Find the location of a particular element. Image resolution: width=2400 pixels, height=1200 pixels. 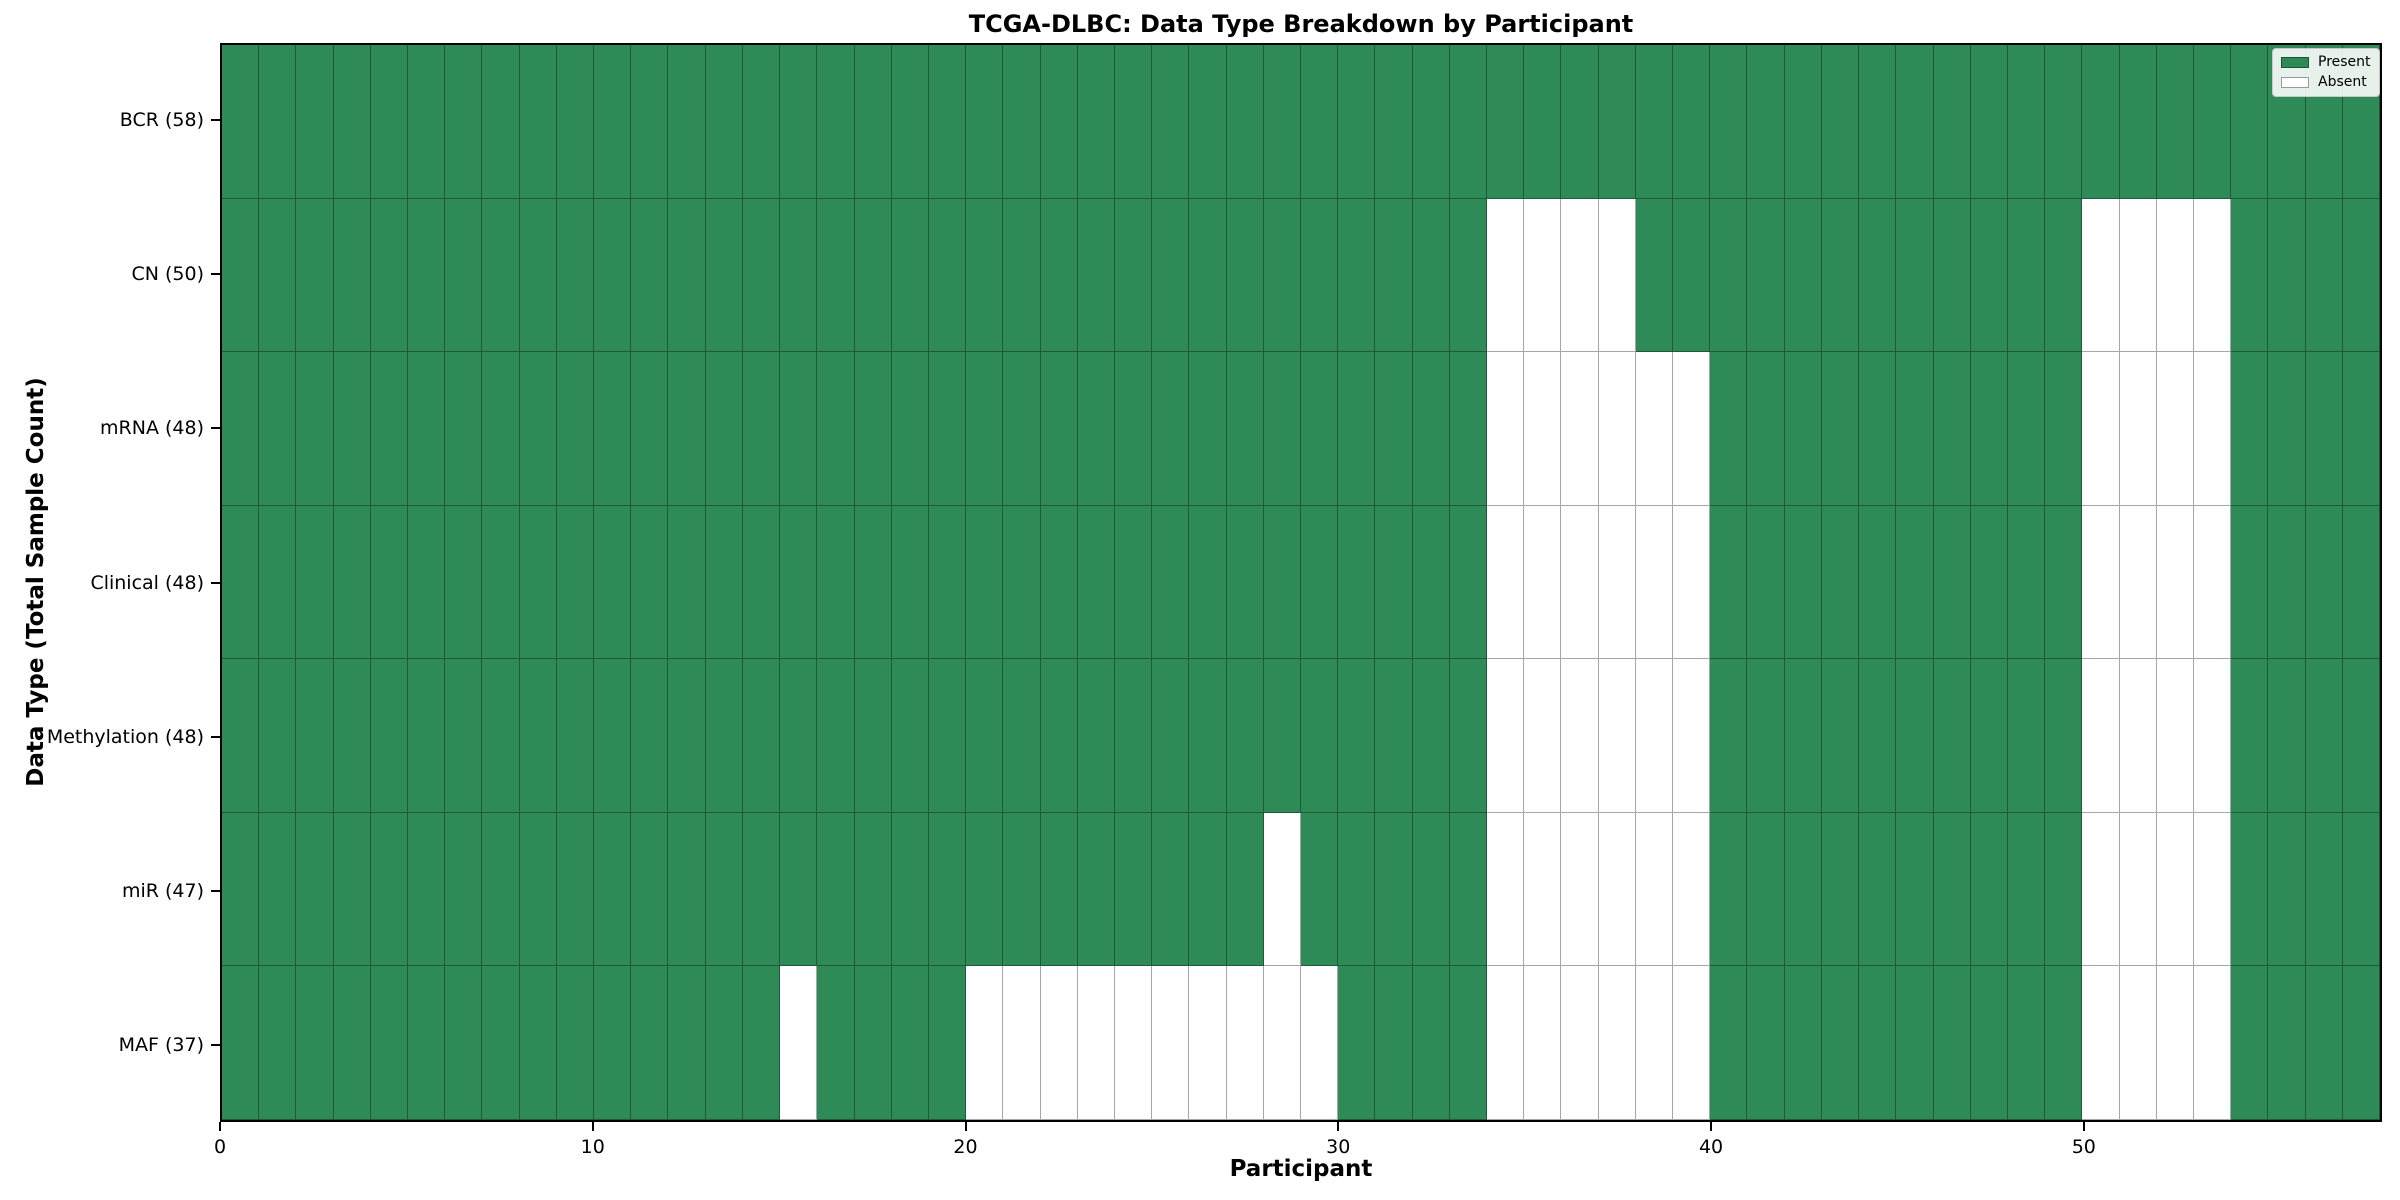

y-tick-label: Clinical (48) is located at coordinates (147, 582).